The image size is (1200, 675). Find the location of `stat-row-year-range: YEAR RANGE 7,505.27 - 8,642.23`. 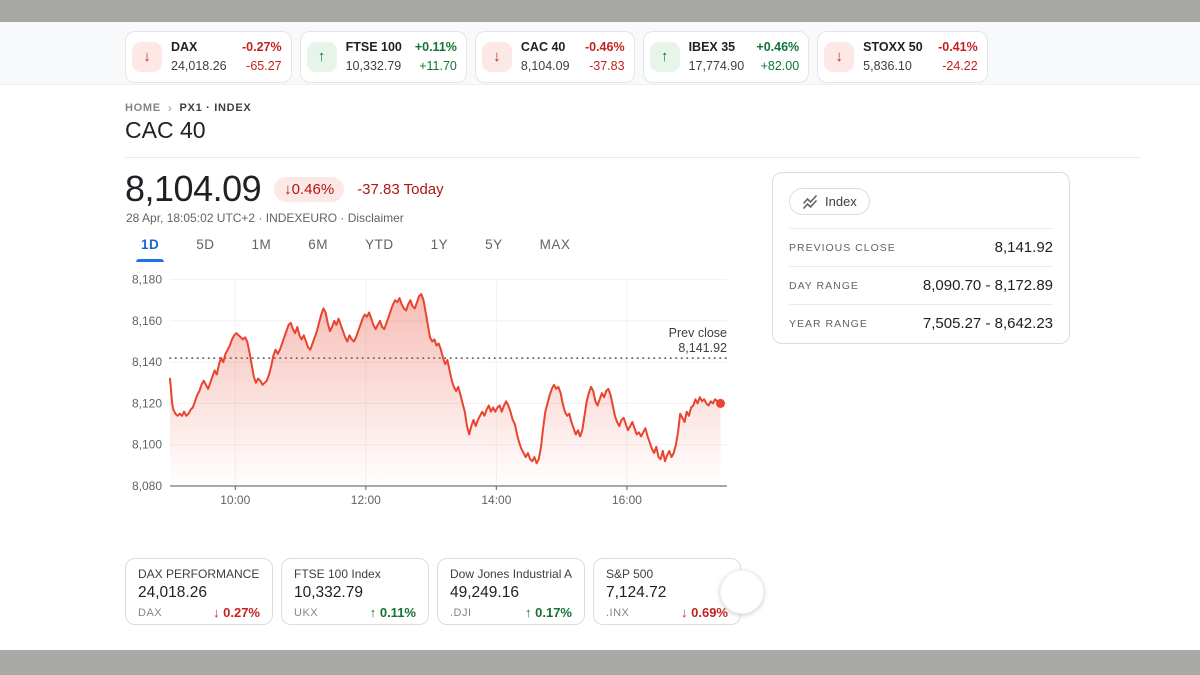

stat-row-year-range: YEAR RANGE 7,505.27 - 8,642.23 is located at coordinates (921, 323).